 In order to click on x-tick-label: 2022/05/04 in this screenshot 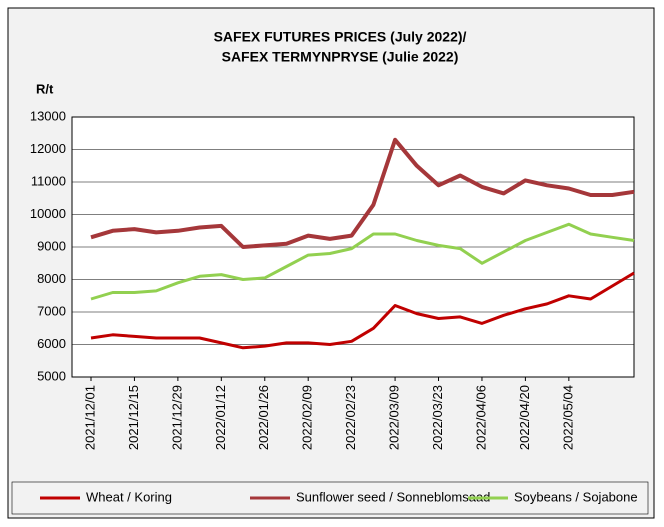, I will do `click(567, 417)`.